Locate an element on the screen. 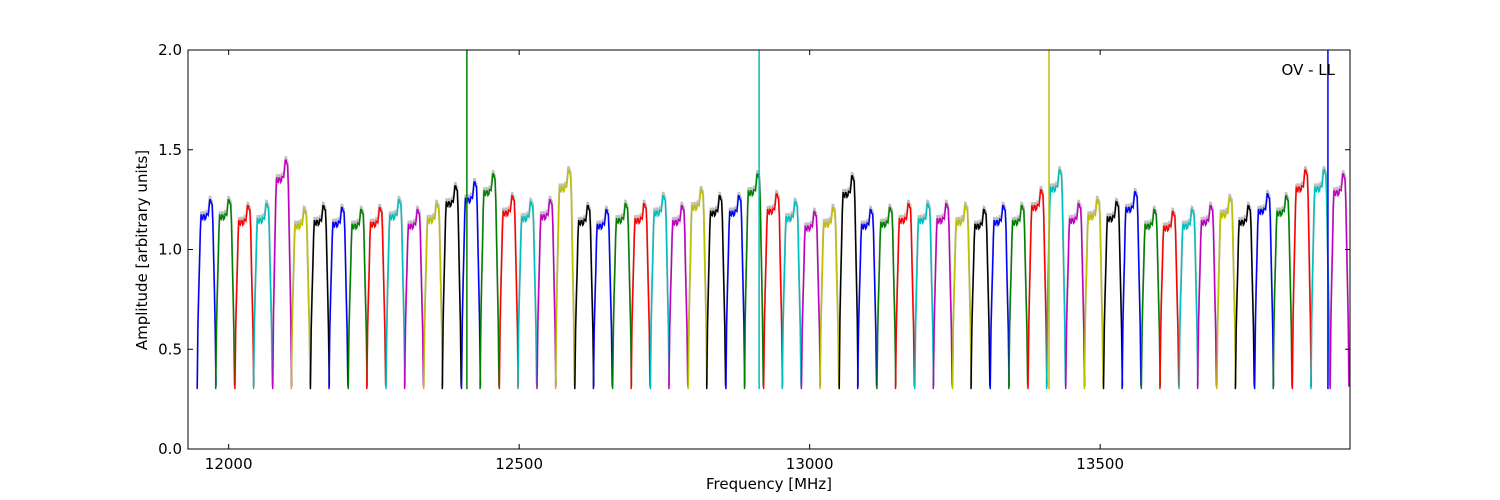 The width and height of the screenshot is (1500, 500). x-tick-label: 12500 is located at coordinates (519, 464).